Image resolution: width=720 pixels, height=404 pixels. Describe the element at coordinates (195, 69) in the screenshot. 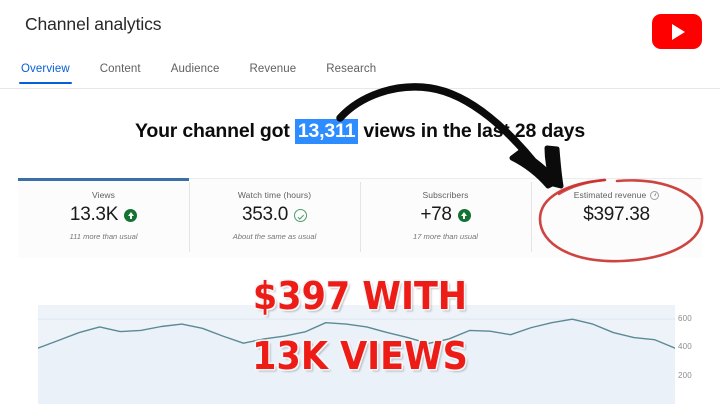

I see `tab-audience-label: Audience` at that location.